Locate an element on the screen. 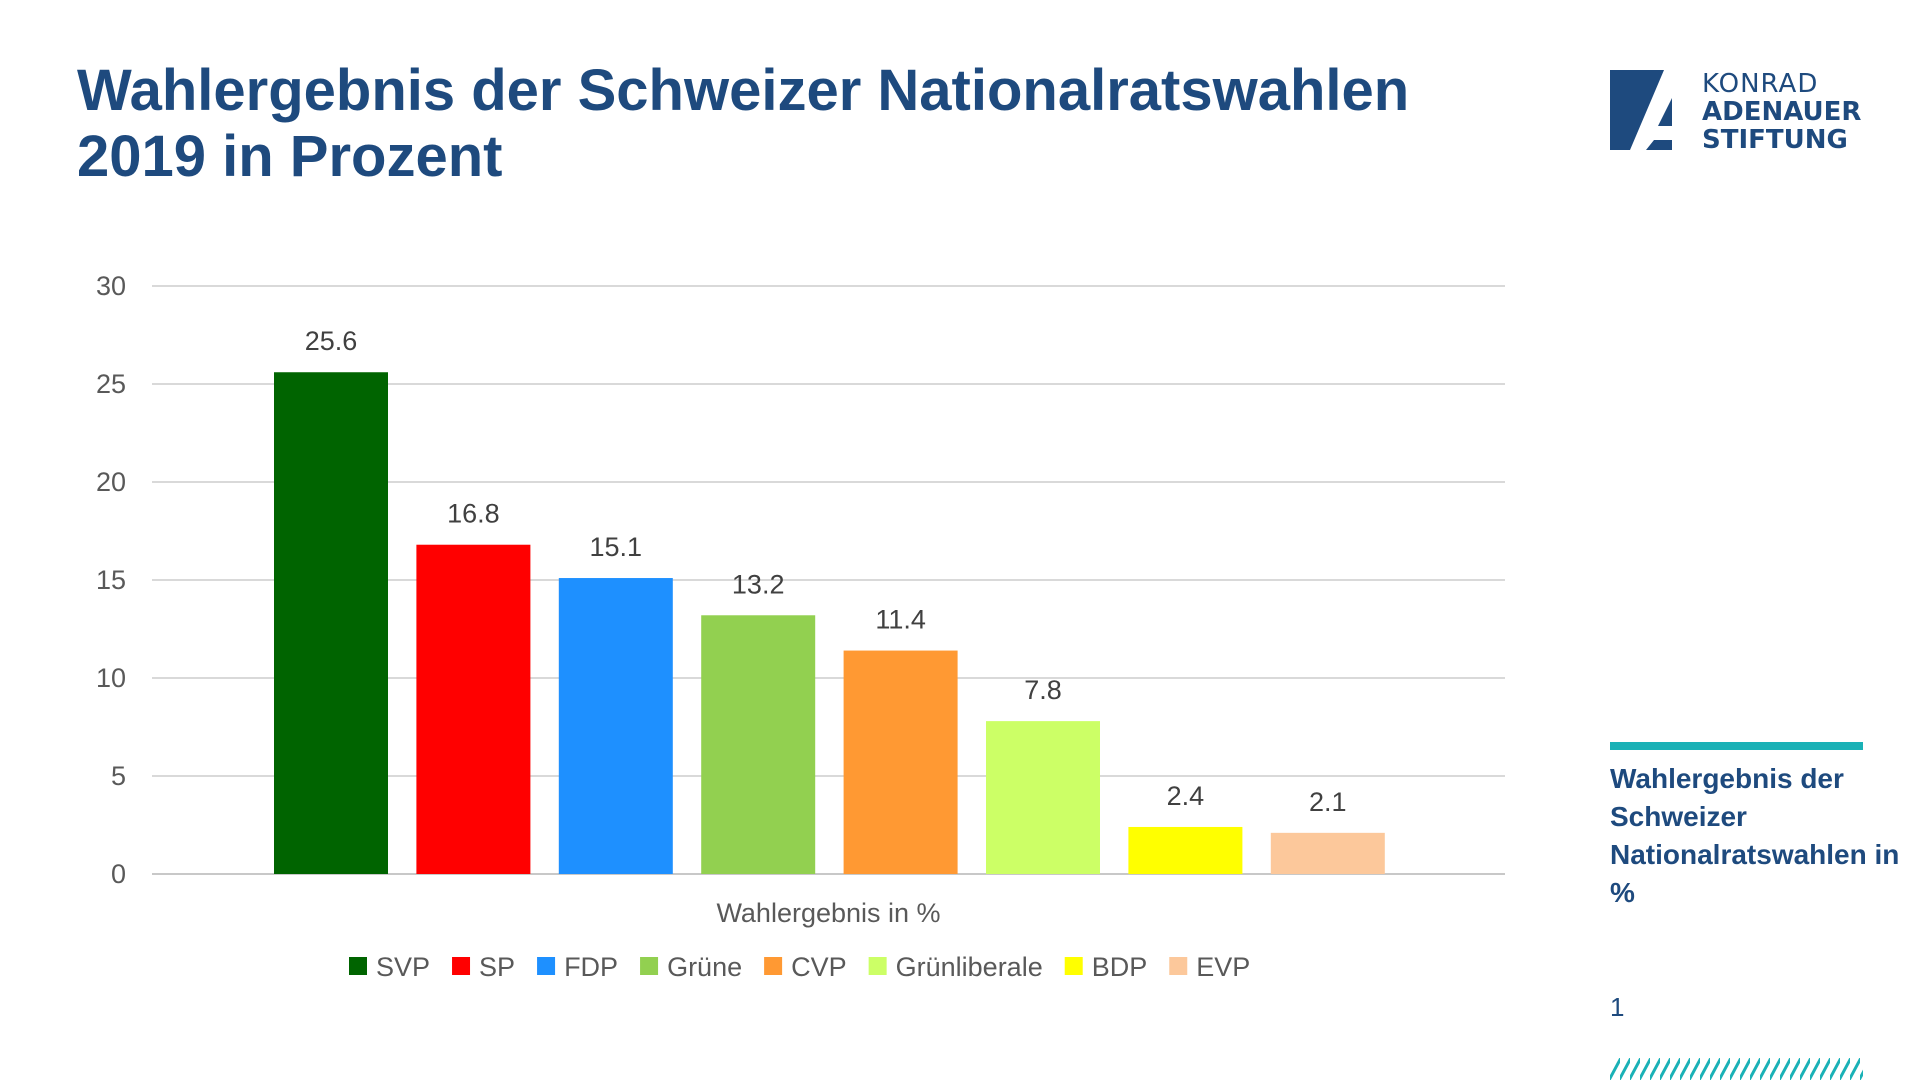  bar-svp is located at coordinates (331, 623).